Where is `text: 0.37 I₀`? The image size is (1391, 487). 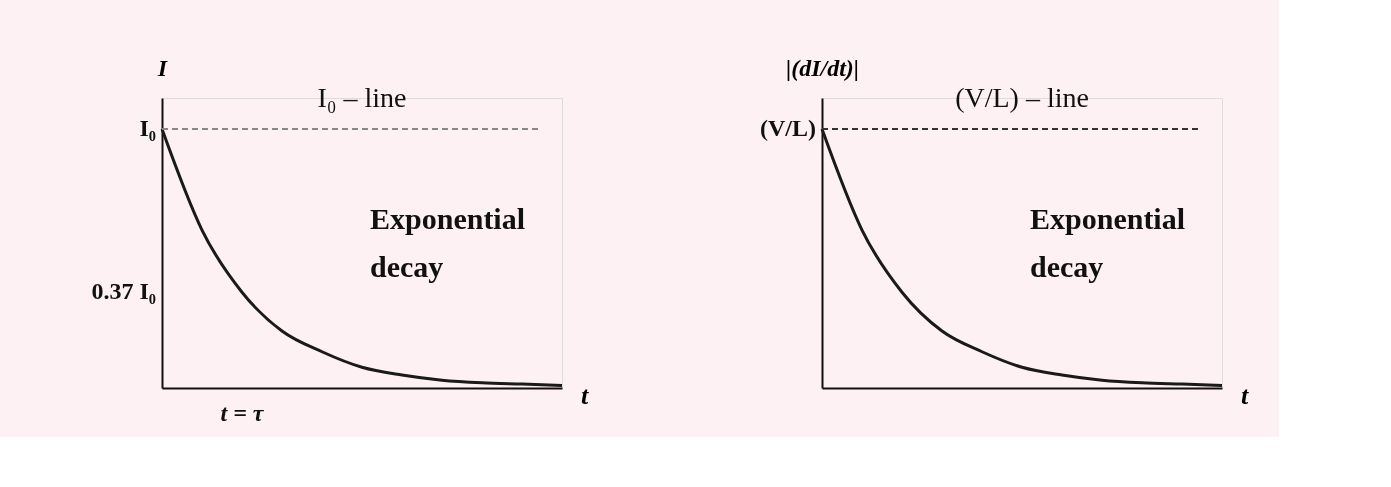
text: 0.37 I₀ is located at coordinates (123, 291).